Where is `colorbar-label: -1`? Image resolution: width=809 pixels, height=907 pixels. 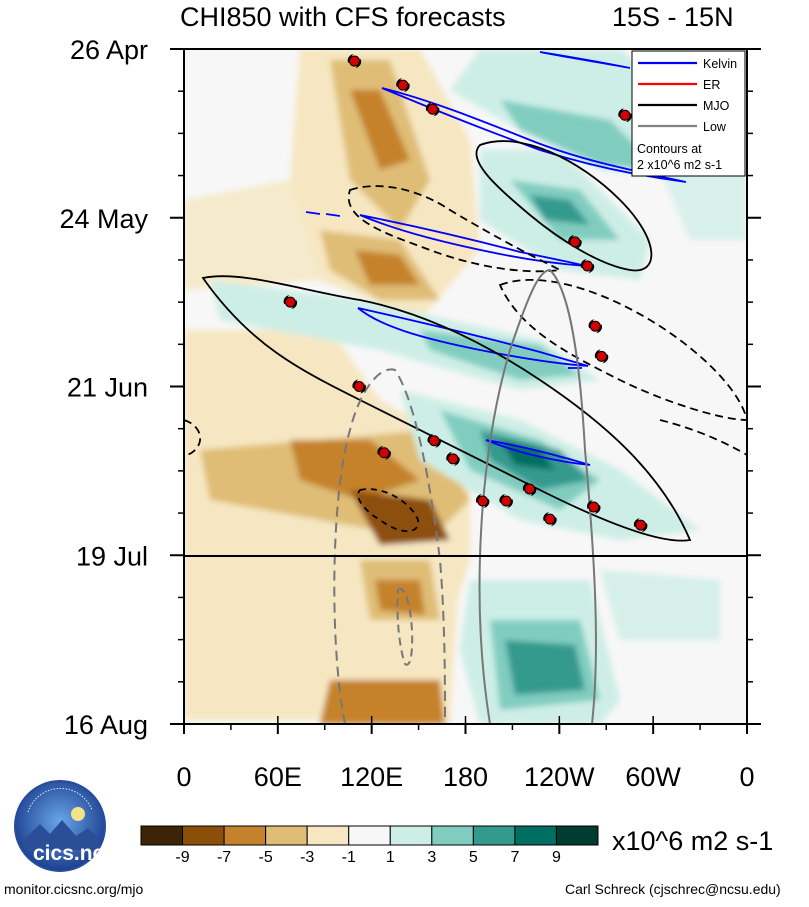
colorbar-label: -1 is located at coordinates (349, 857).